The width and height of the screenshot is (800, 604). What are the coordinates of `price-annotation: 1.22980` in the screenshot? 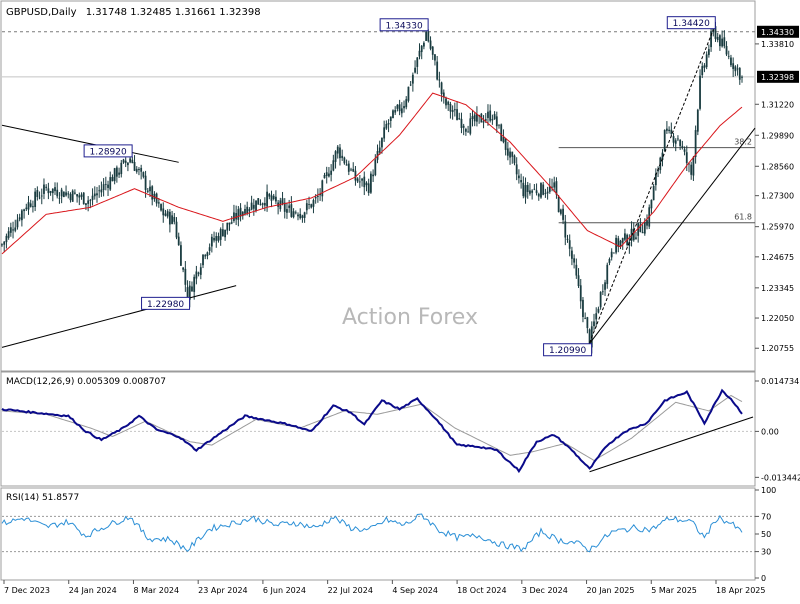 It's located at (166, 303).